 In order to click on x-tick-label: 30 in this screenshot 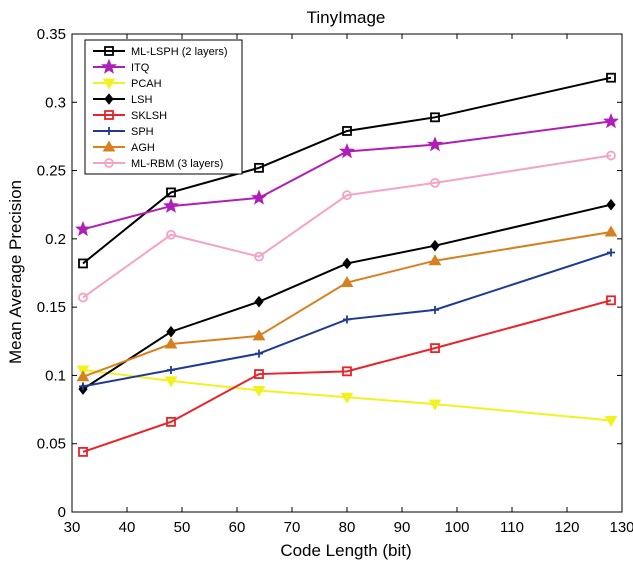, I will do `click(72, 527)`.